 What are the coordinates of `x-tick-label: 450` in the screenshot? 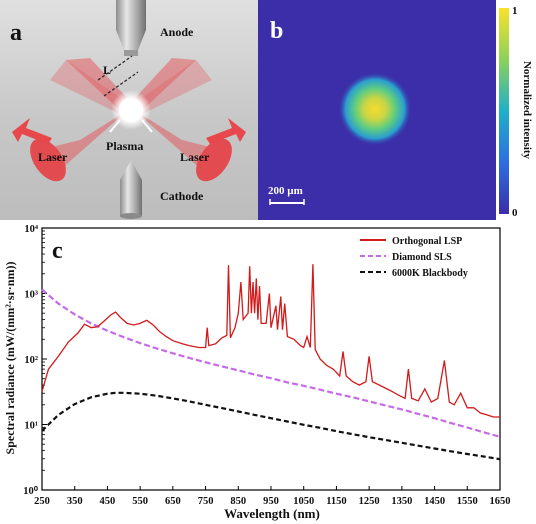 It's located at (108, 501).